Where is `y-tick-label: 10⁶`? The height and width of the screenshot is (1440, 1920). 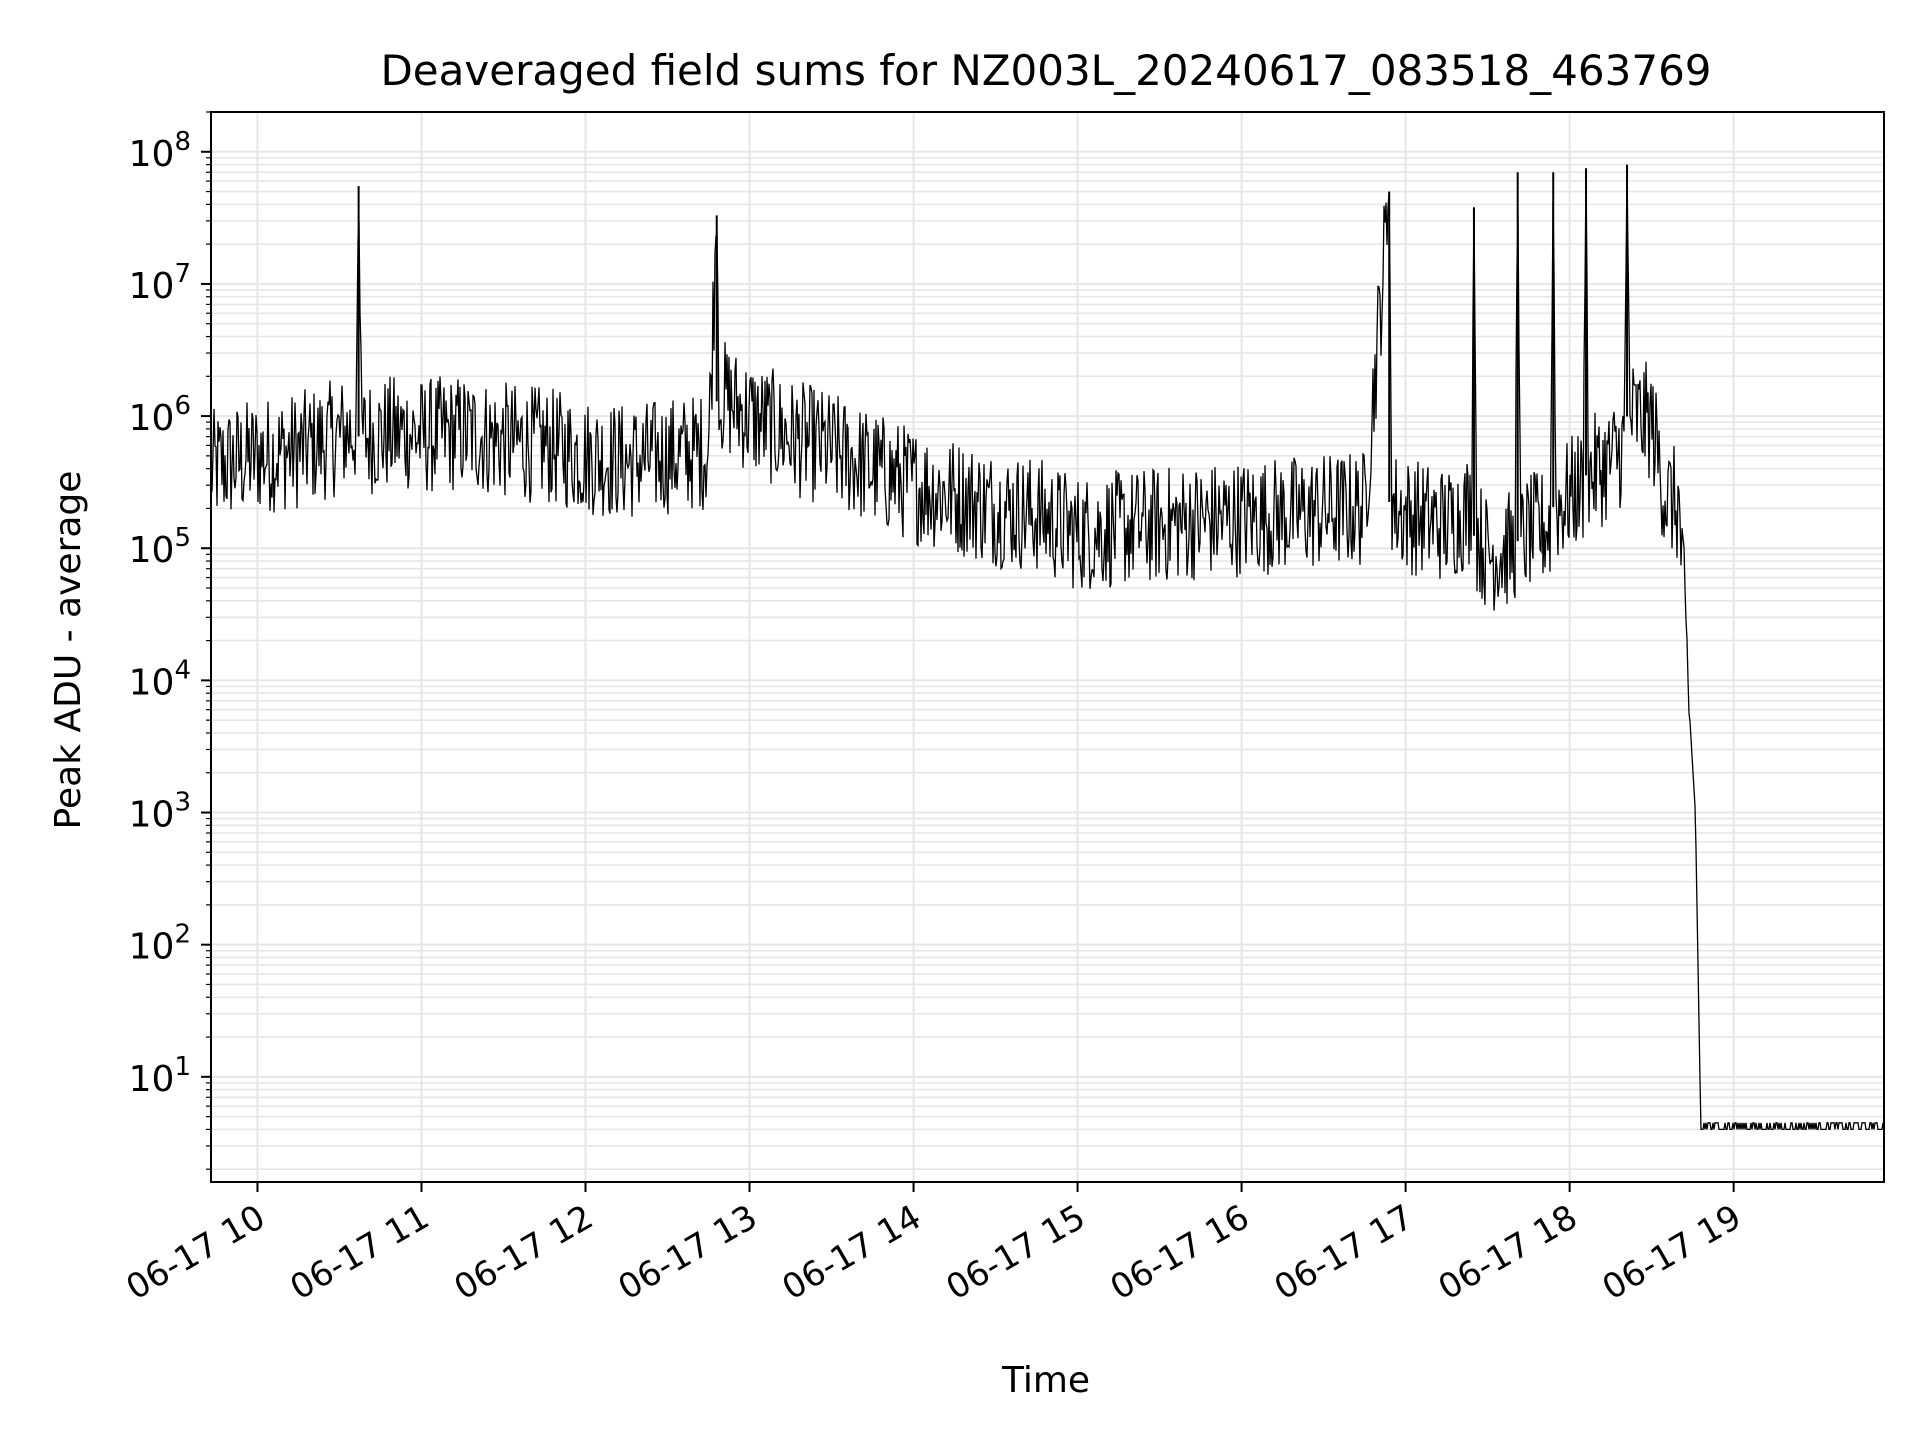
y-tick-label: 10⁶ is located at coordinates (160, 415).